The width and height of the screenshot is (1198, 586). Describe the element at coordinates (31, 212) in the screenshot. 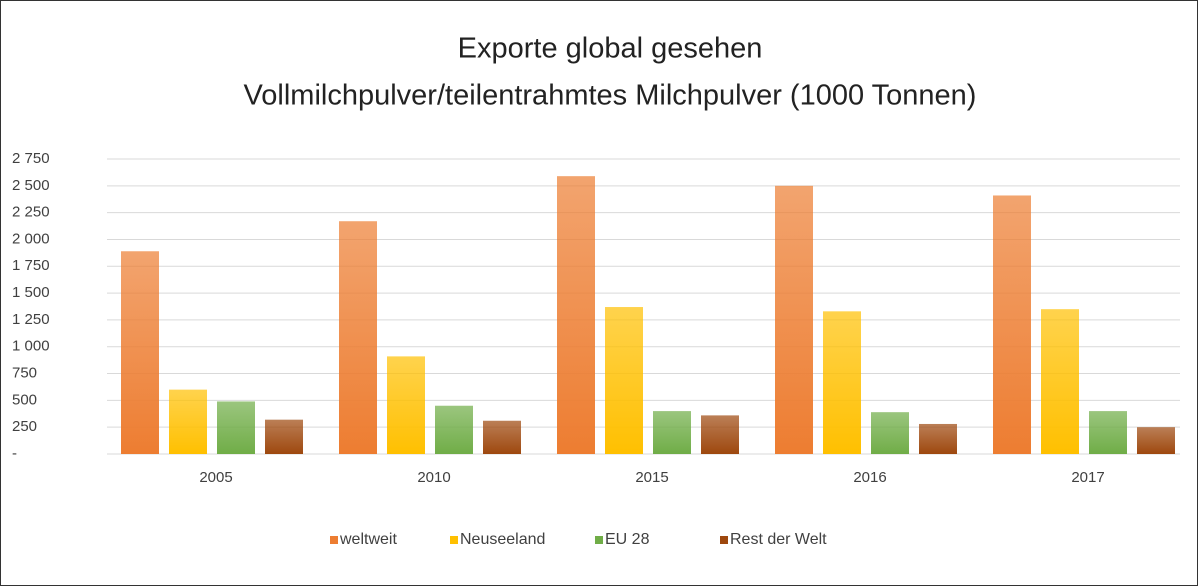

I see `y-tick-label: 2 250` at that location.